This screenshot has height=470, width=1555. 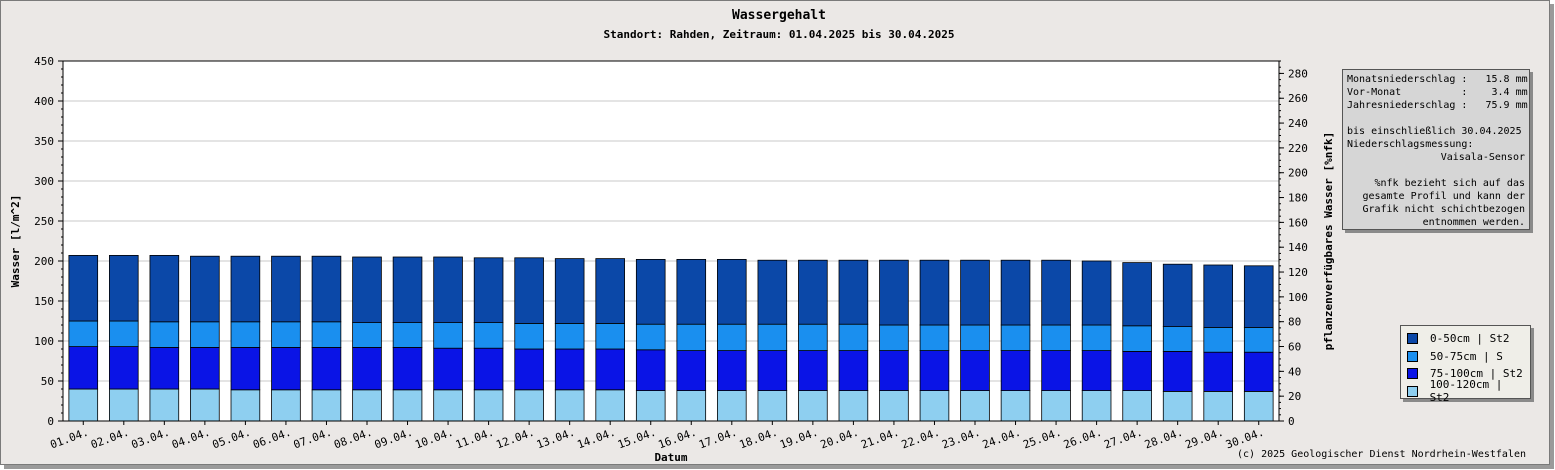 I want to click on x-tick-label: 09.04., so click(x=394, y=439).